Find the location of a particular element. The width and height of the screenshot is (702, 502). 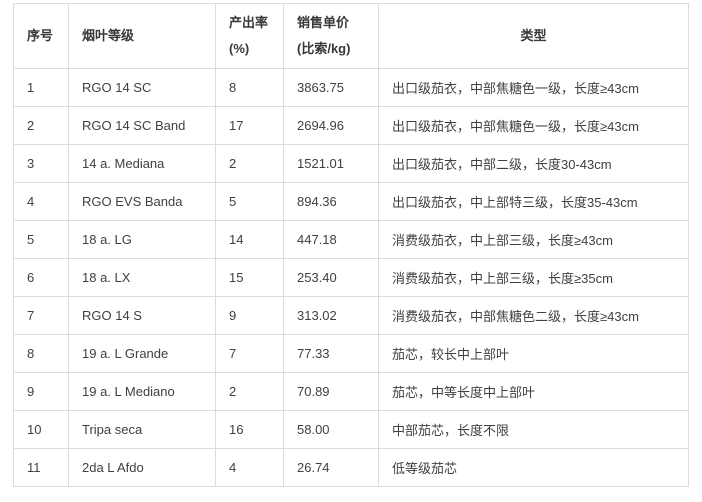

column-header-index-label: 序号 is located at coordinates (40, 35).